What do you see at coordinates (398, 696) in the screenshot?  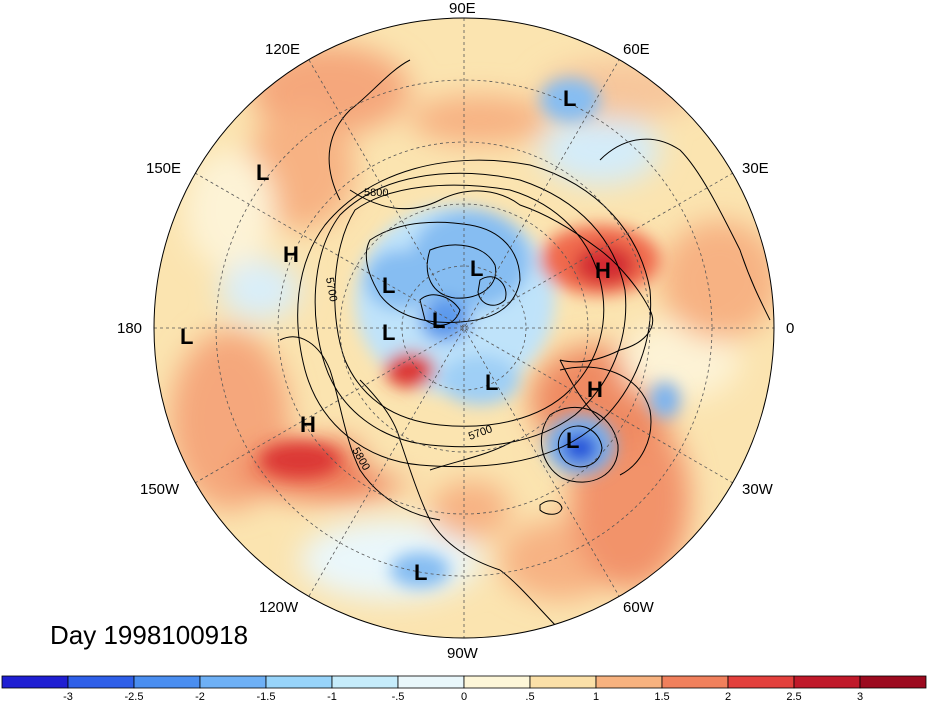 I see `colorbar-tick-label: -.5` at bounding box center [398, 696].